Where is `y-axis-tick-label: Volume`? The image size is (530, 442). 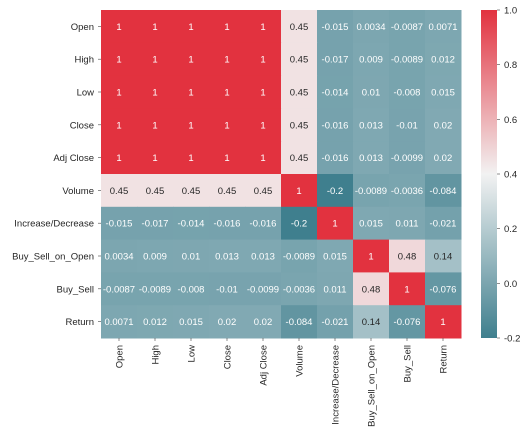
y-axis-tick-label: Volume is located at coordinates (78, 191).